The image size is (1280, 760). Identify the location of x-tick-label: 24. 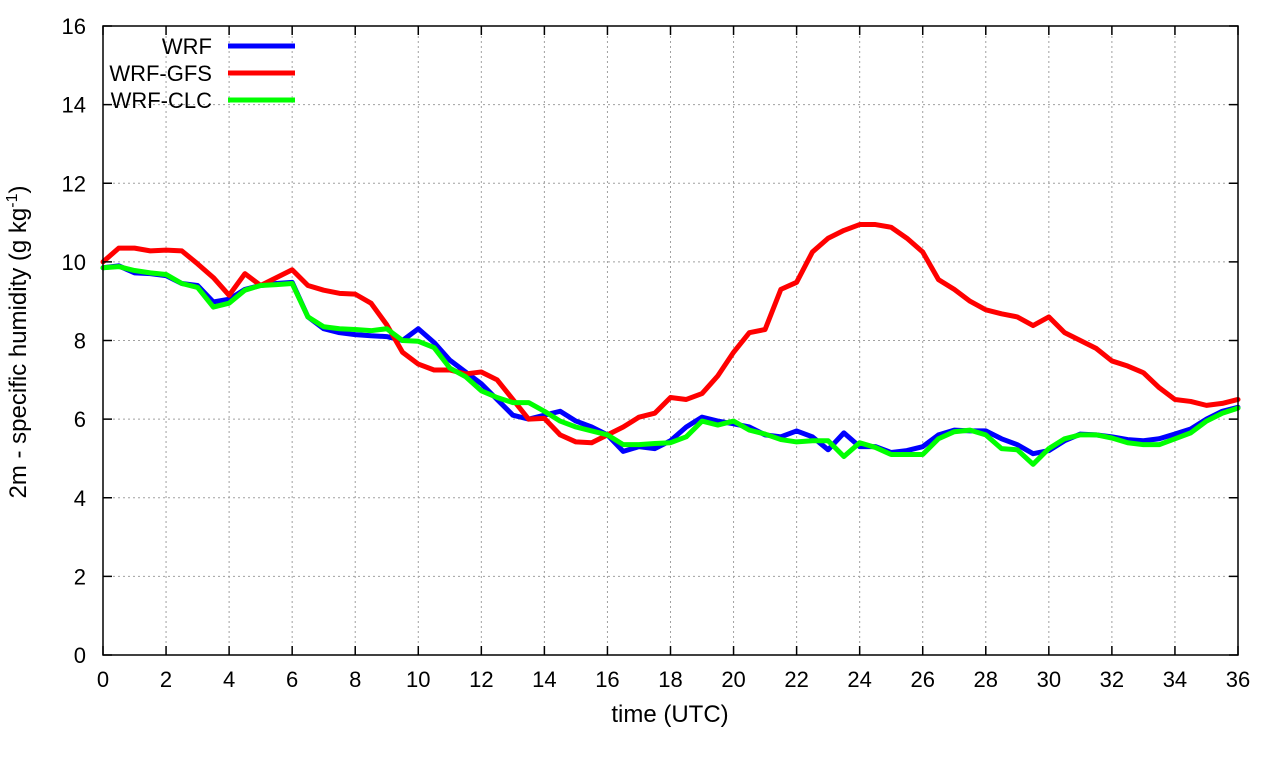
(859, 679).